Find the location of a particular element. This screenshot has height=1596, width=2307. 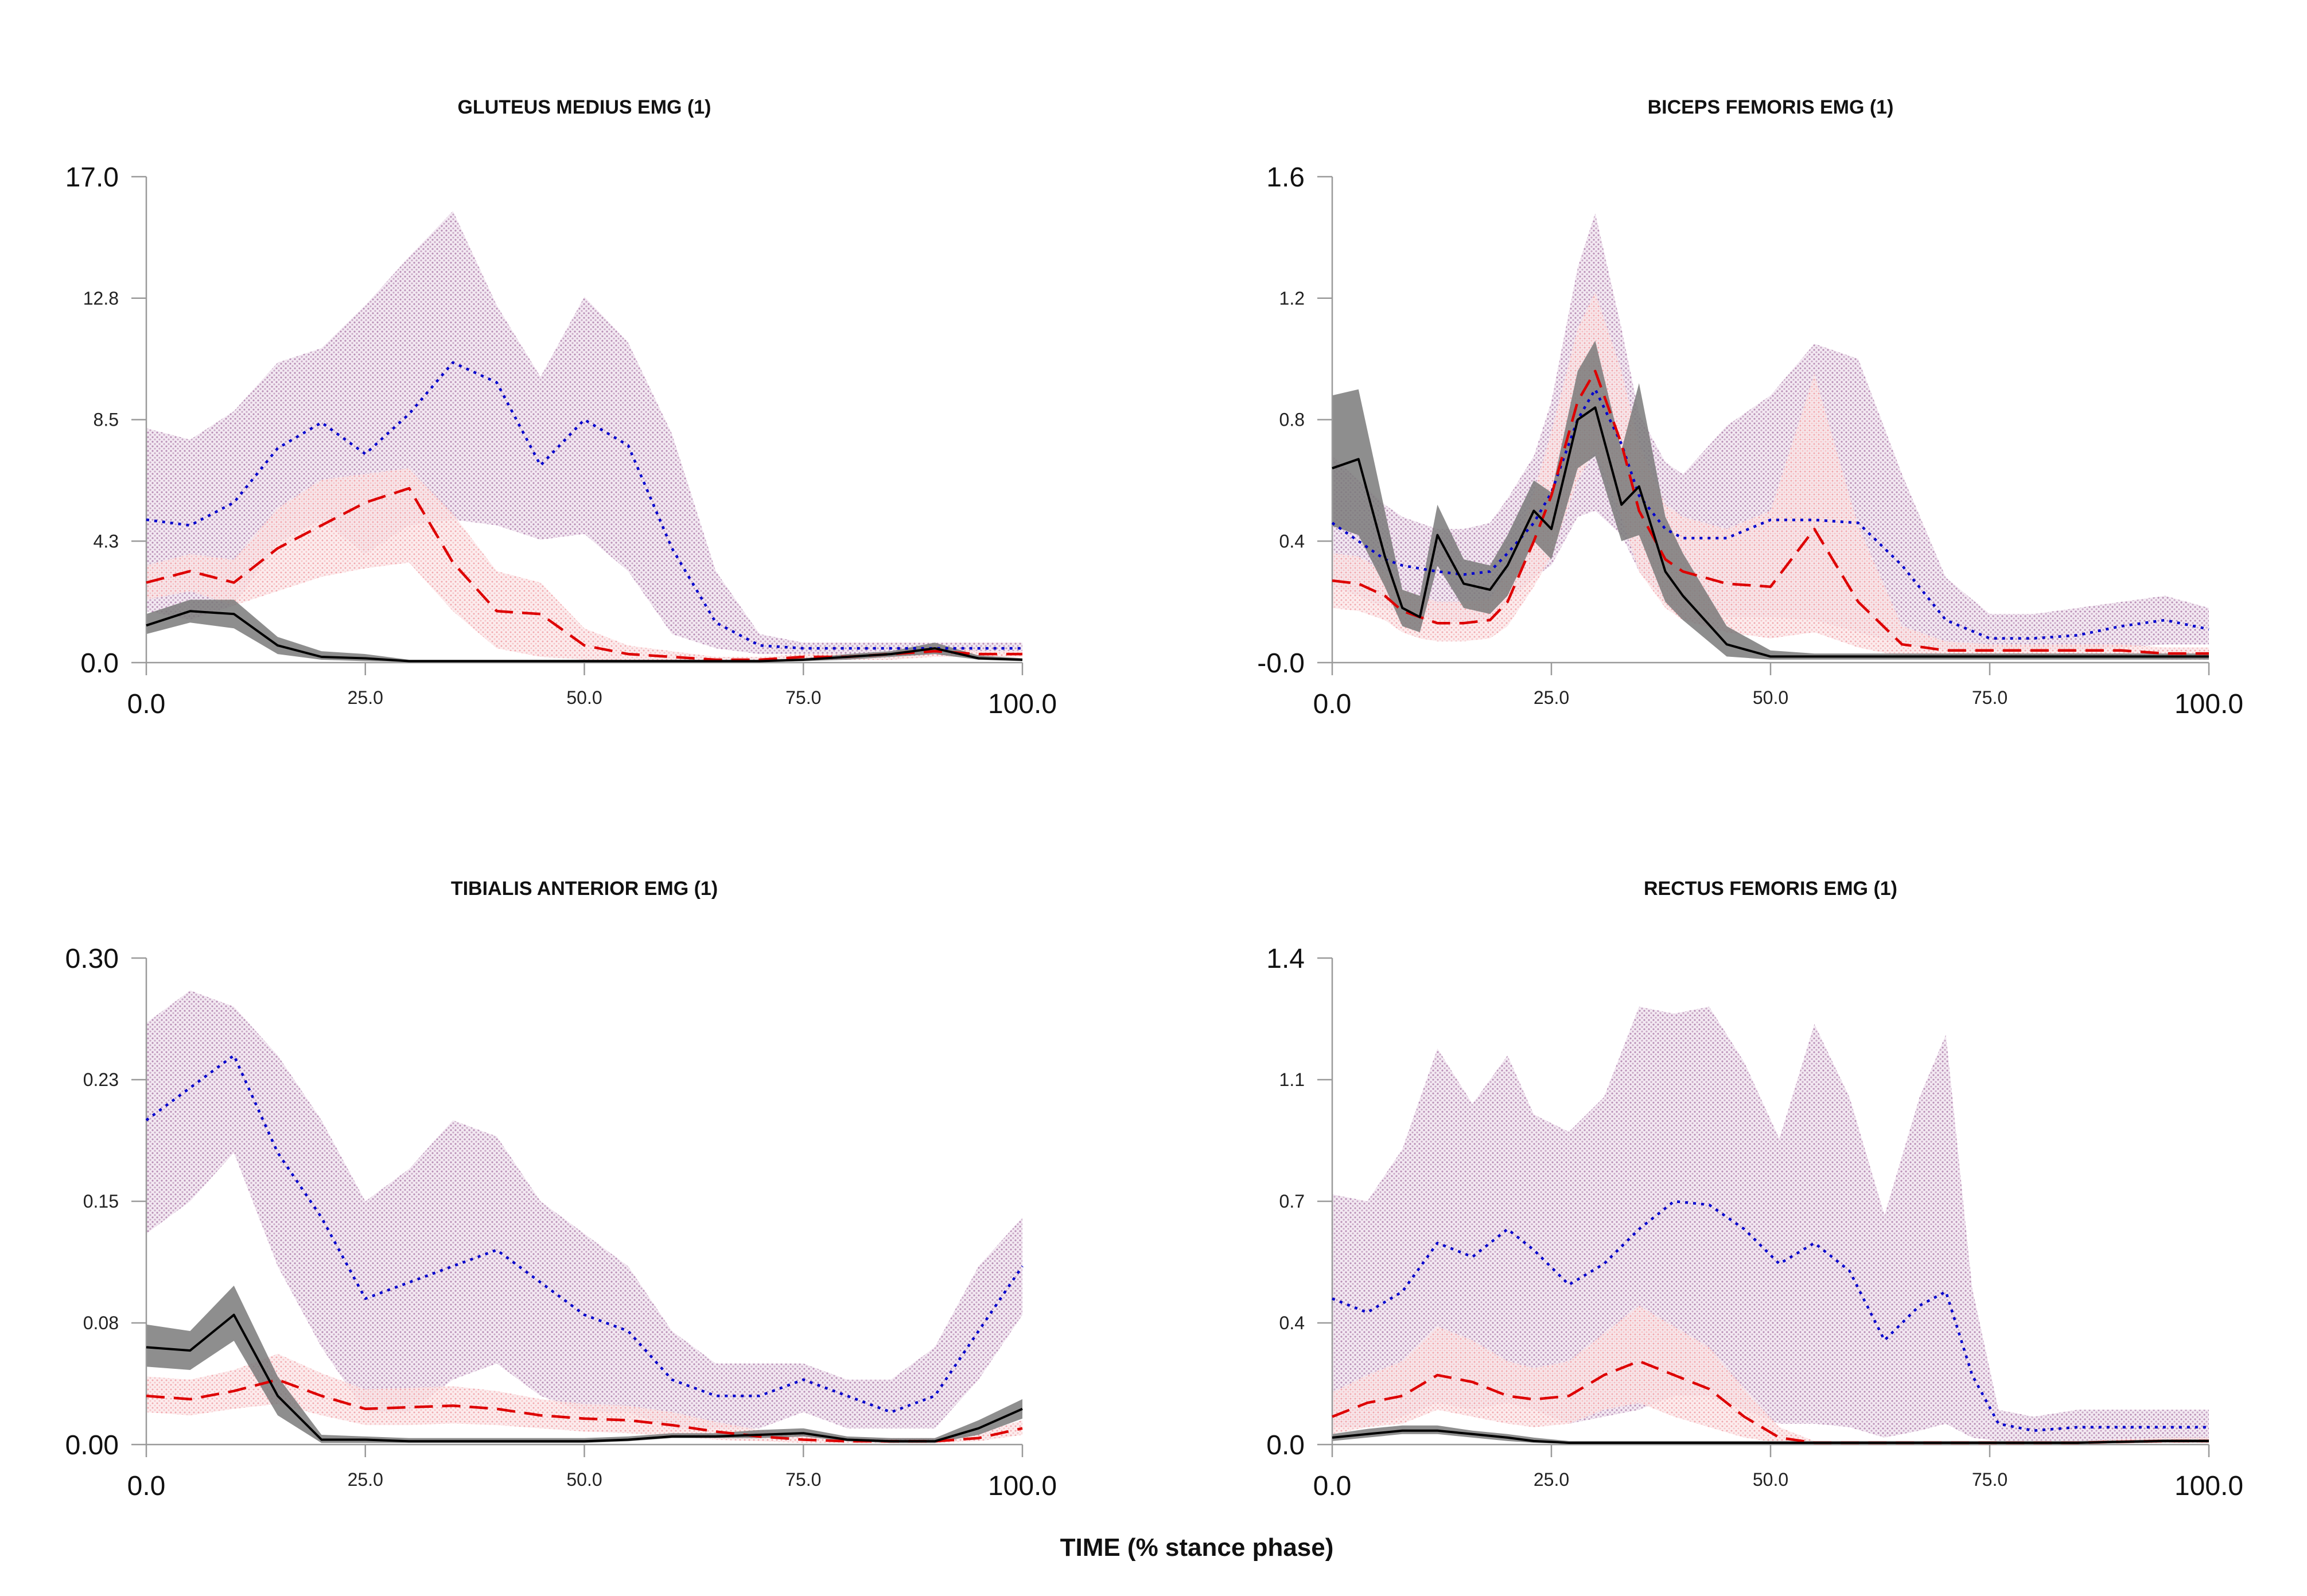

chart-title: BICEPS FEMORIS EMG (1) is located at coordinates (1771, 107).